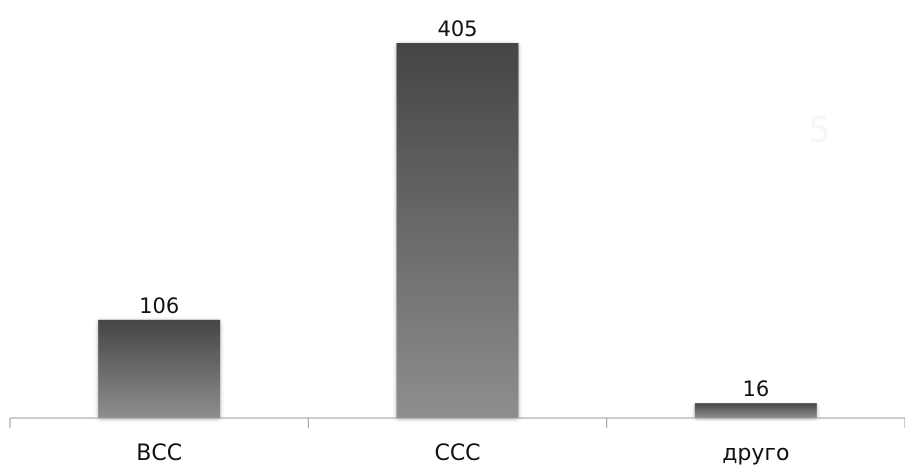  I want to click on slide-number: 5, so click(819, 130).